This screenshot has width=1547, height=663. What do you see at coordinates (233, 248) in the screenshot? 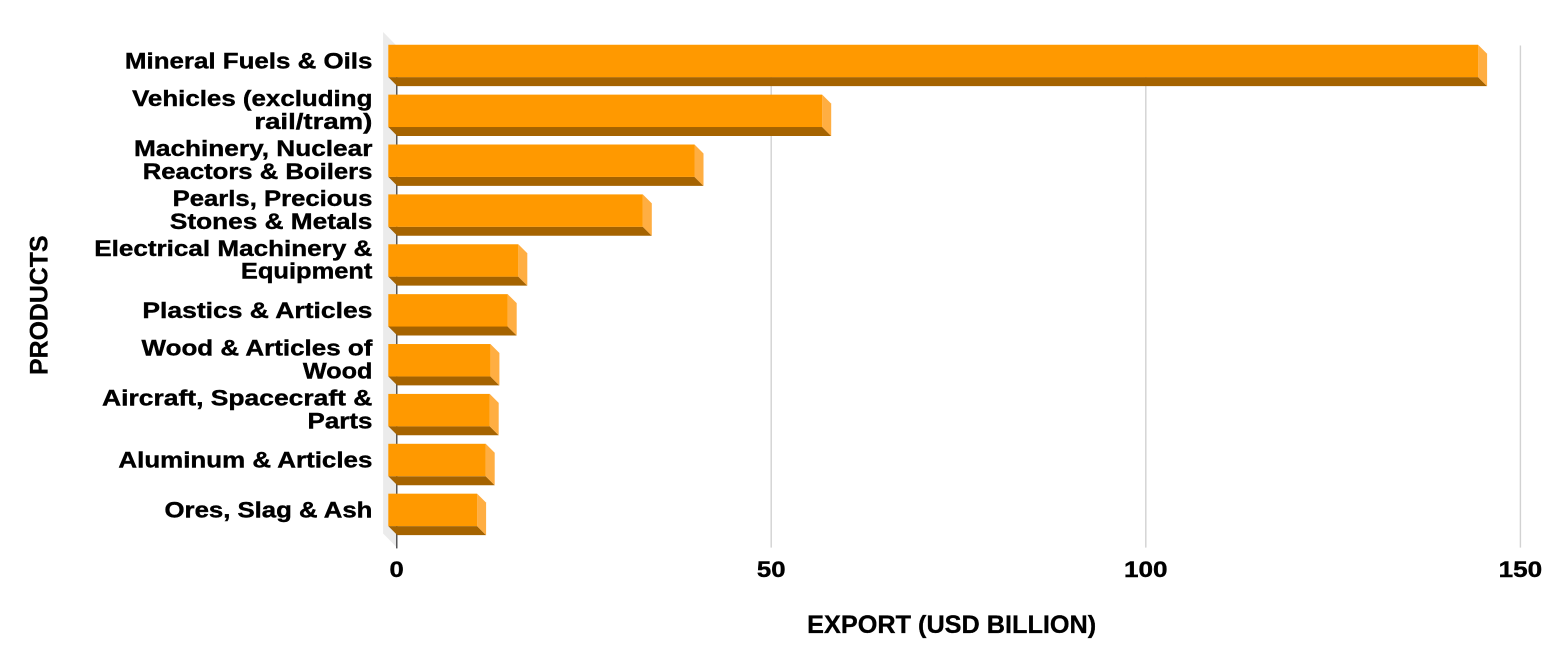
I see `svg-text: Electrical Machinery &` at bounding box center [233, 248].